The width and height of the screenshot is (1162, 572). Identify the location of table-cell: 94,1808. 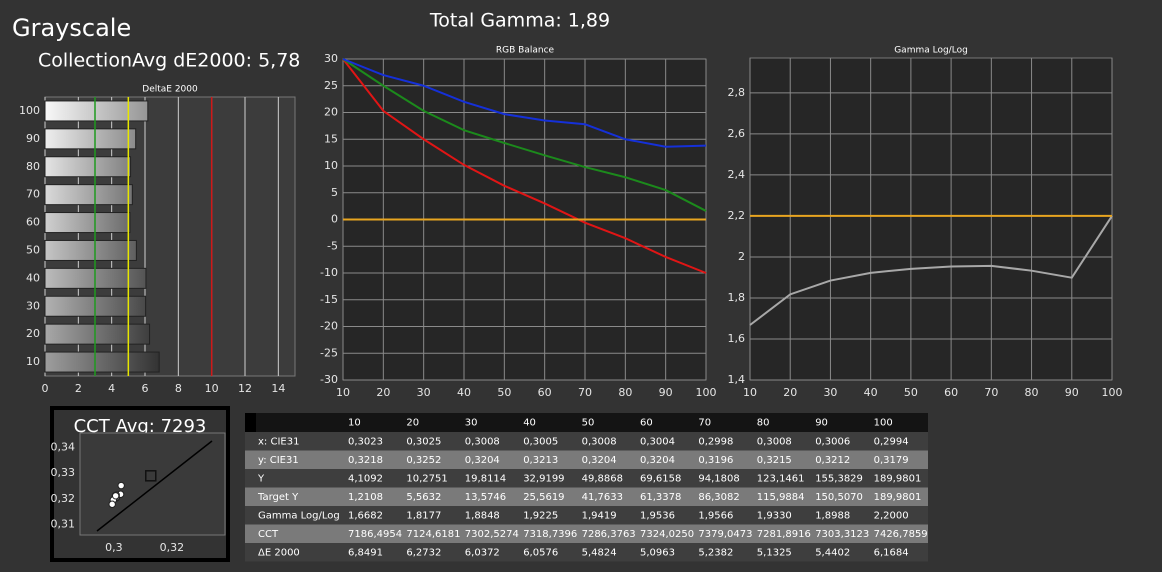
(718, 478).